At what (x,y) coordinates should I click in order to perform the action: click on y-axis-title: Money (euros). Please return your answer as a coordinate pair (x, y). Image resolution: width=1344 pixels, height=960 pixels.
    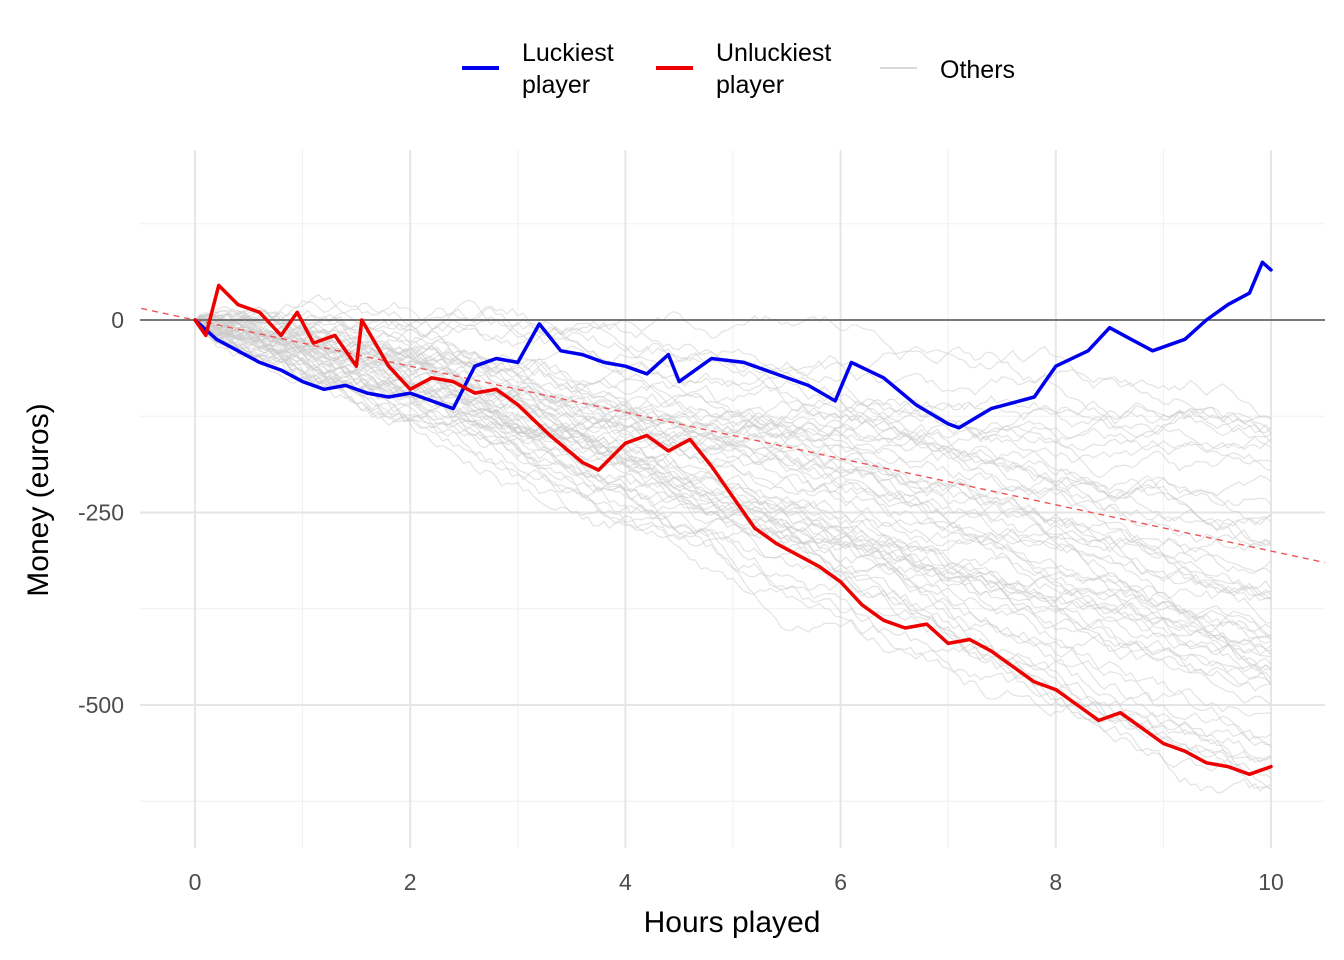
    Looking at the image, I should click on (38, 499).